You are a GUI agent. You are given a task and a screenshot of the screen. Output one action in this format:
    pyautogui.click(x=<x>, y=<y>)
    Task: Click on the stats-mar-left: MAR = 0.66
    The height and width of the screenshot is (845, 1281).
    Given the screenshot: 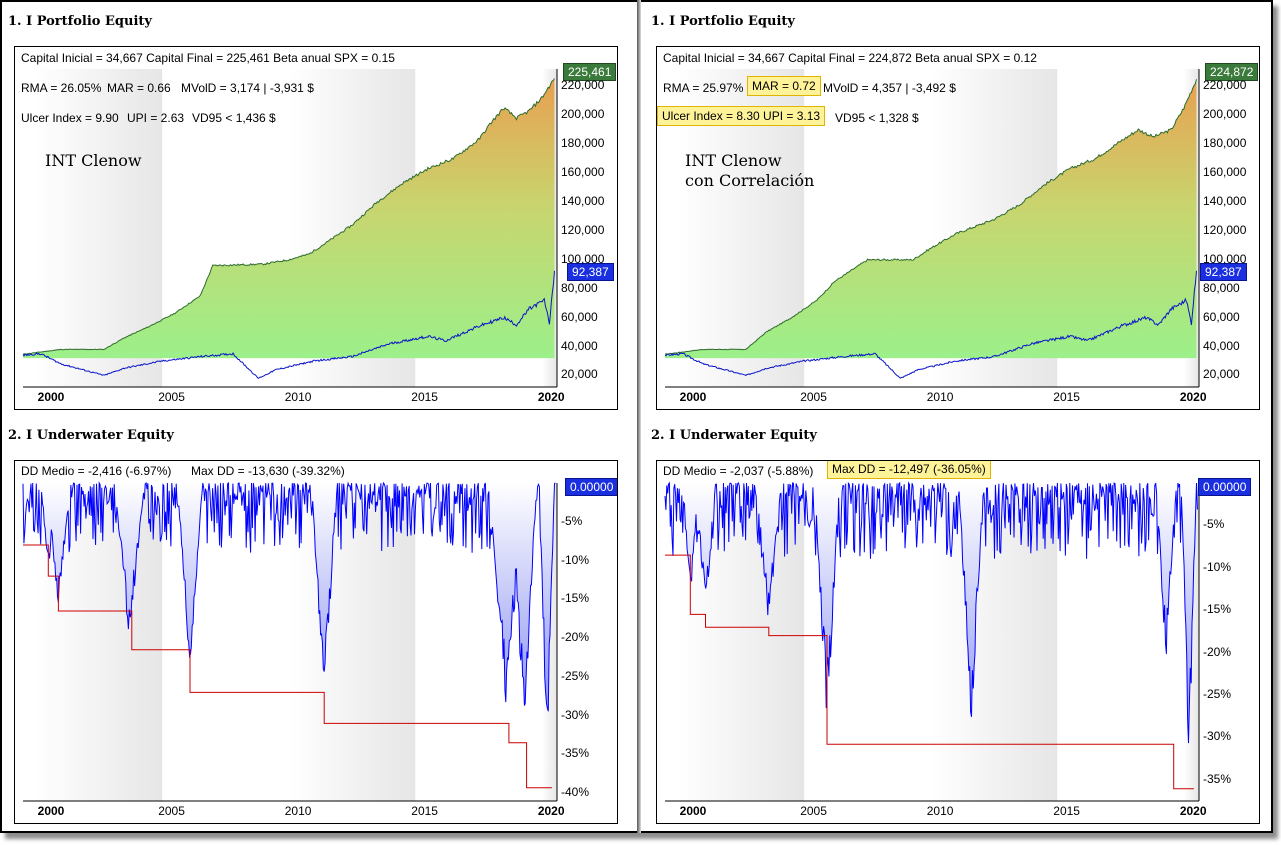 What is the action you would take?
    pyautogui.click(x=139, y=88)
    